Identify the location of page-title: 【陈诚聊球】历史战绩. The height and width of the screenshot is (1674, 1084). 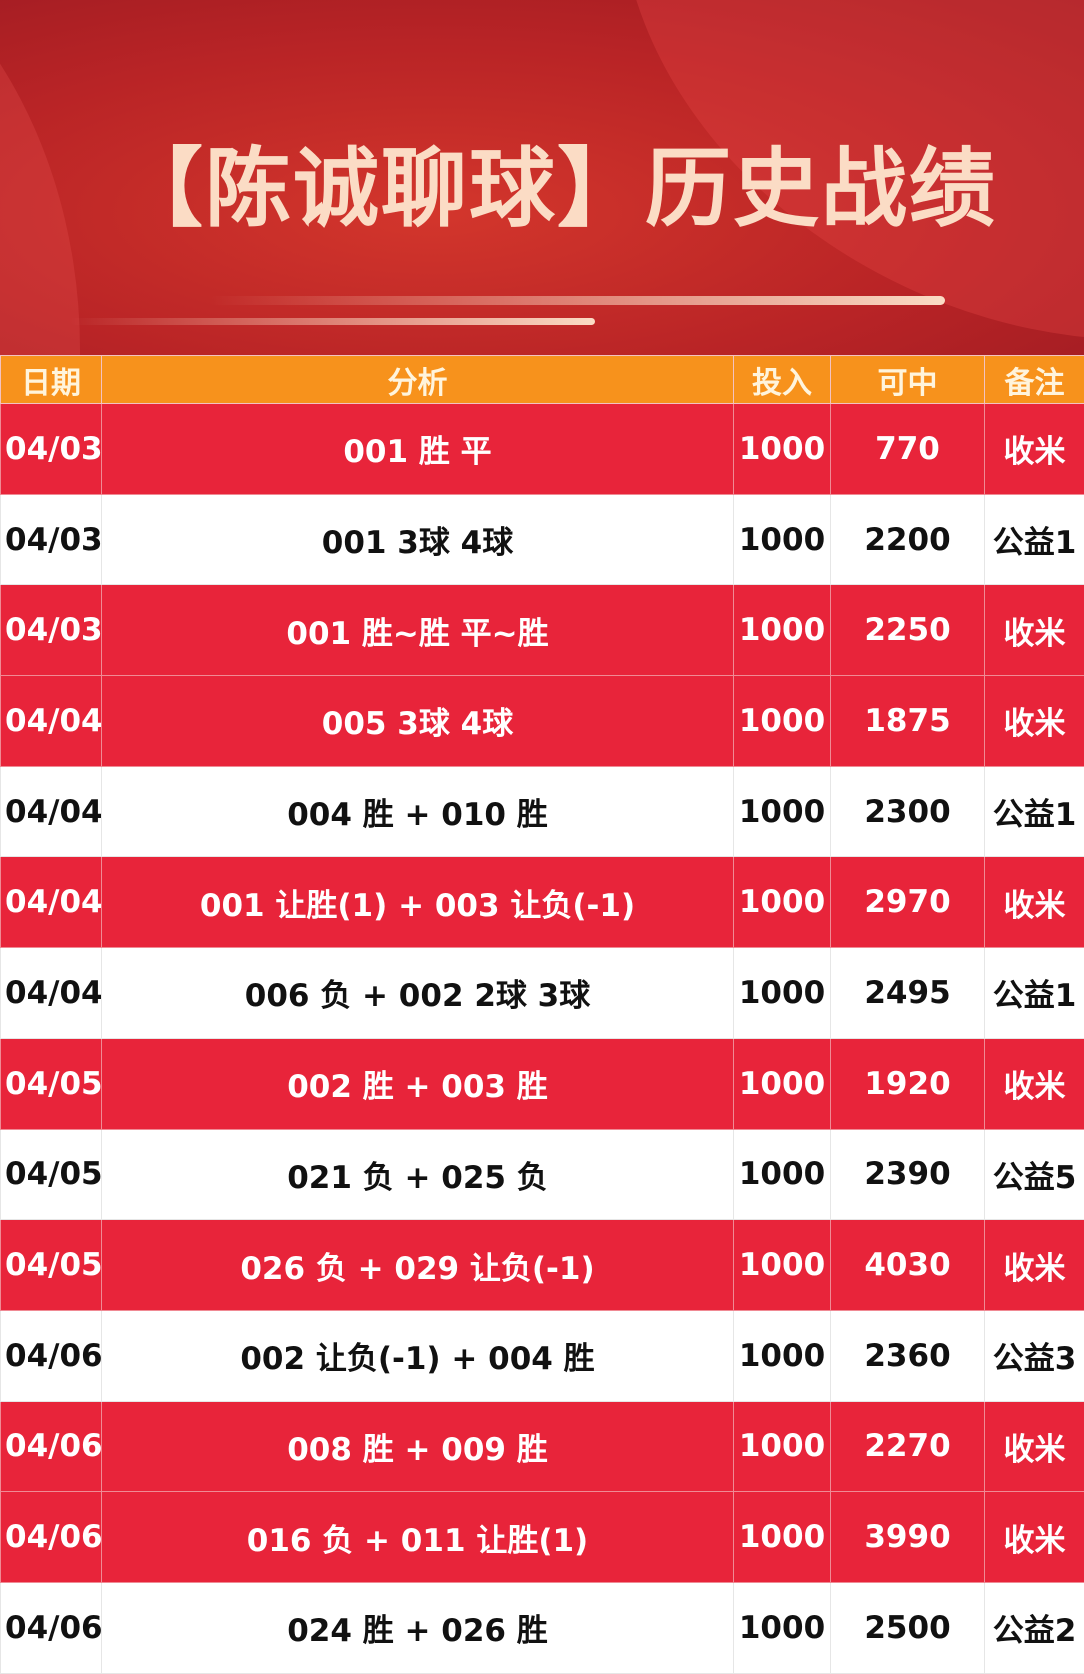
(557, 189).